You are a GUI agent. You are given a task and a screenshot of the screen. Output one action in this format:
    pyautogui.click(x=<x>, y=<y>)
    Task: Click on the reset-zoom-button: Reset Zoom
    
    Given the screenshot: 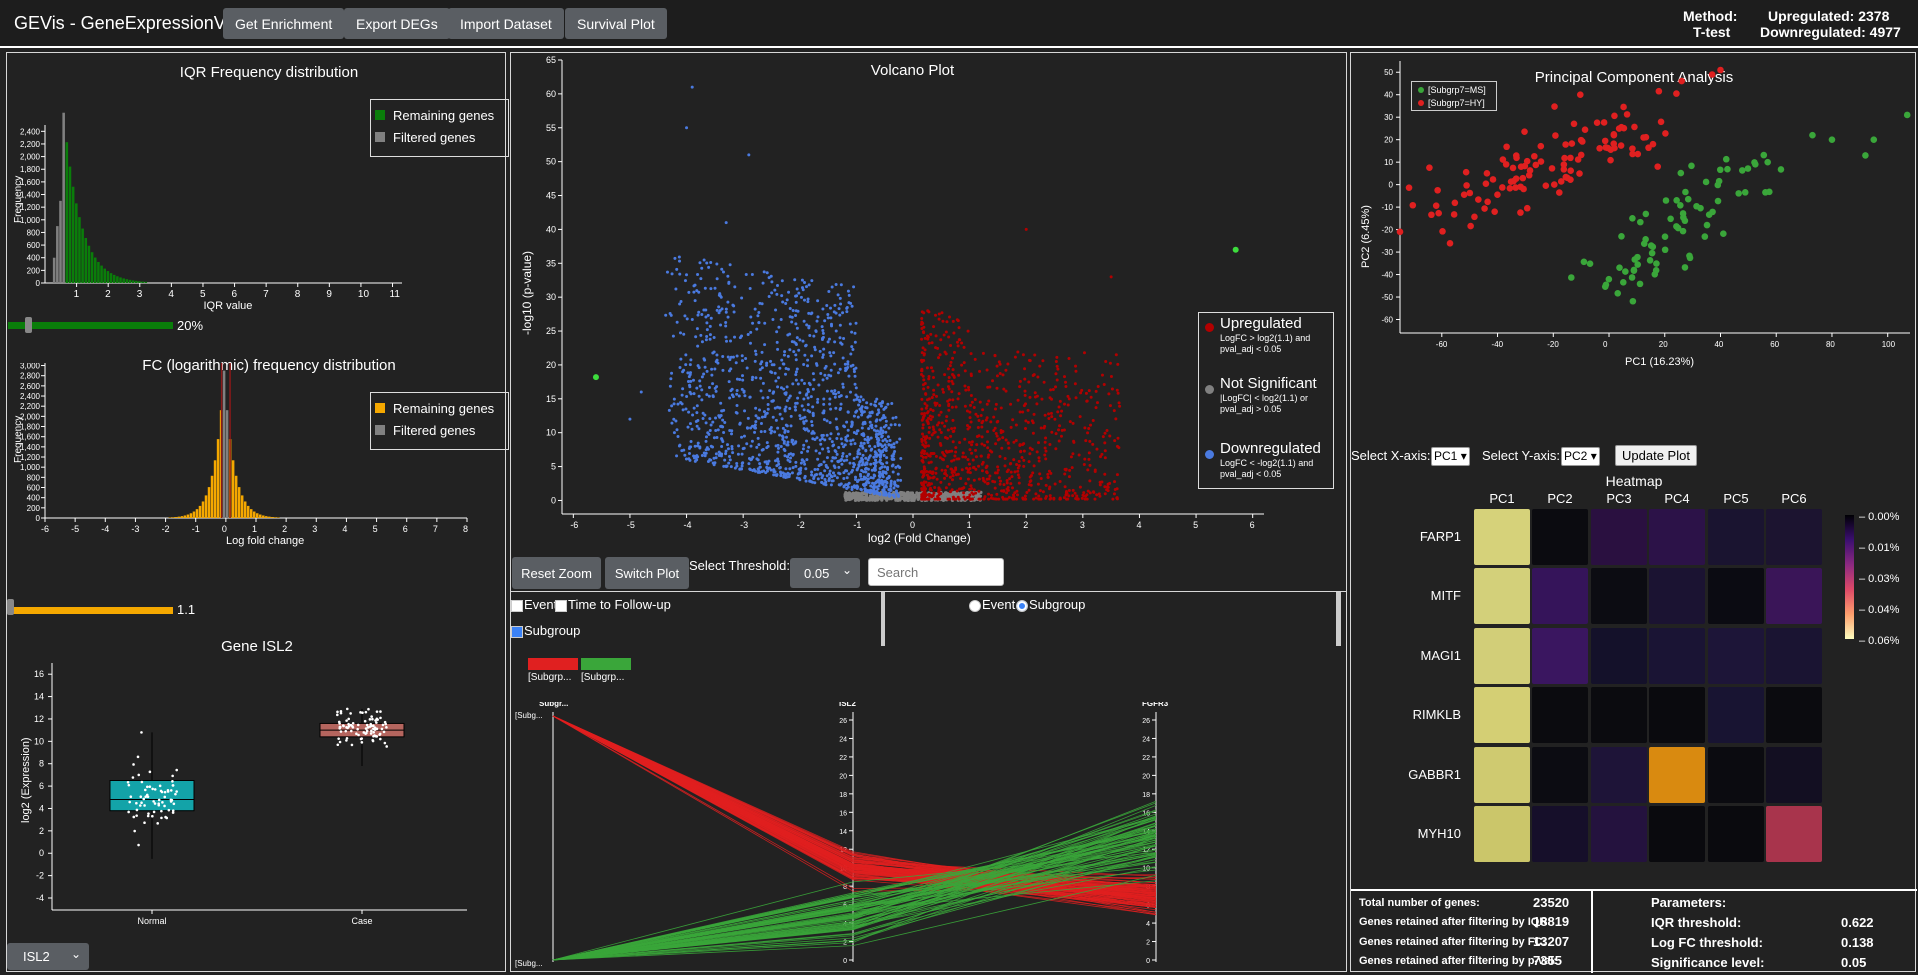 What is the action you would take?
    pyautogui.click(x=556, y=573)
    